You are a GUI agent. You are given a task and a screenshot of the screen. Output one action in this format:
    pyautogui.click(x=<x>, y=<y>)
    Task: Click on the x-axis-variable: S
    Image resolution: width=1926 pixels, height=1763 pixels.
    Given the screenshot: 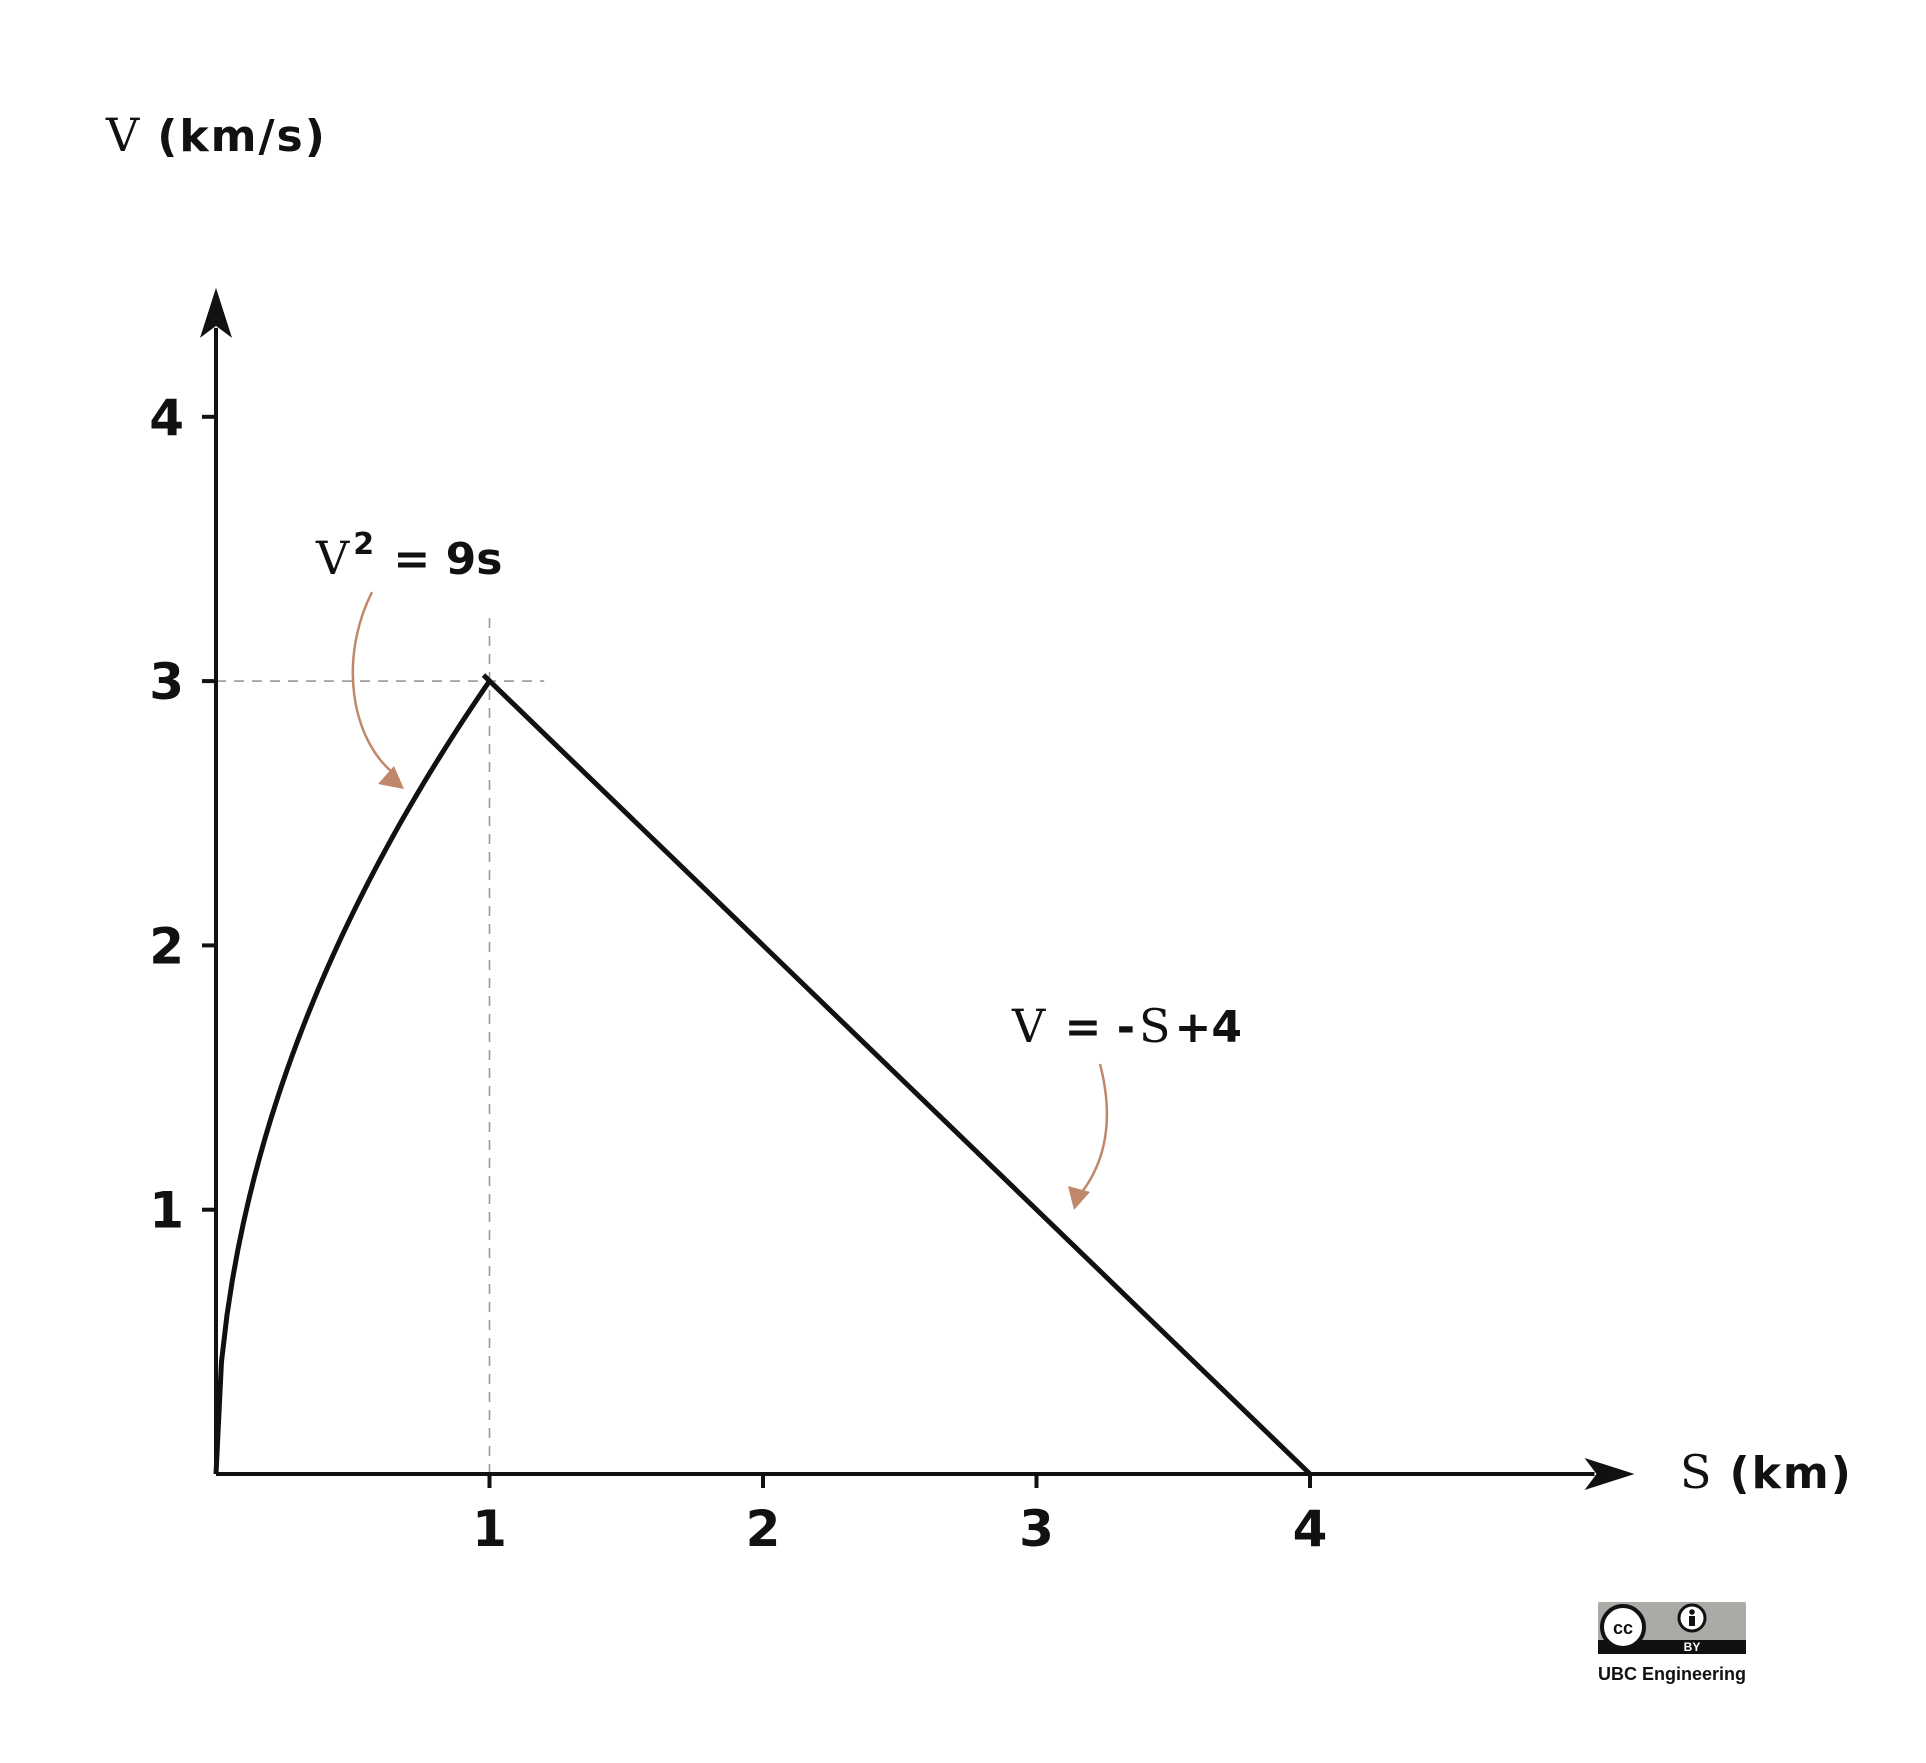 What is the action you would take?
    pyautogui.click(x=1696, y=1472)
    